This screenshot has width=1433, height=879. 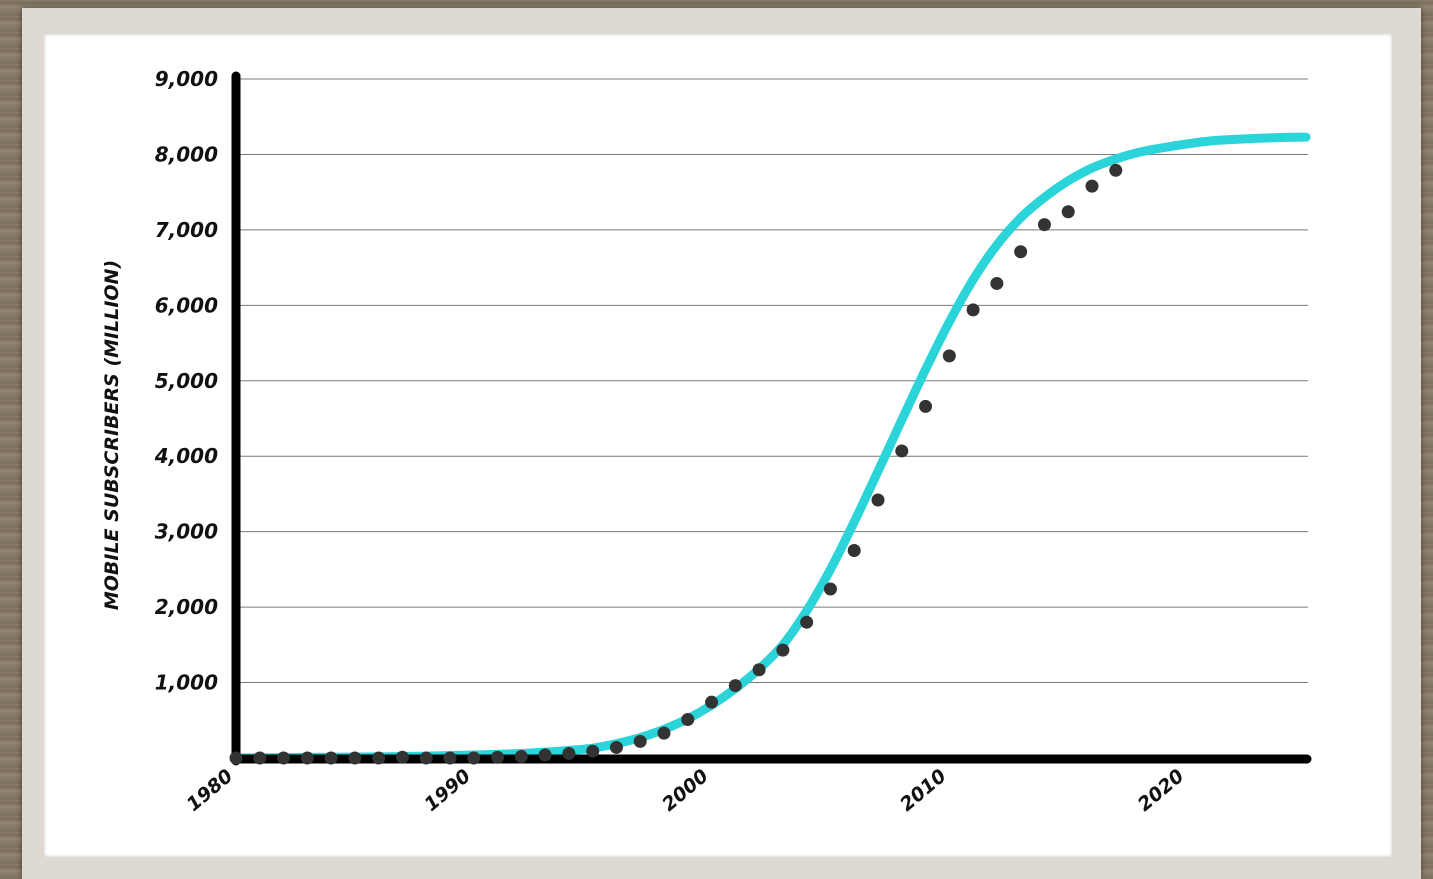 What do you see at coordinates (1161, 790) in the screenshot?
I see `x-tick-label: 2020` at bounding box center [1161, 790].